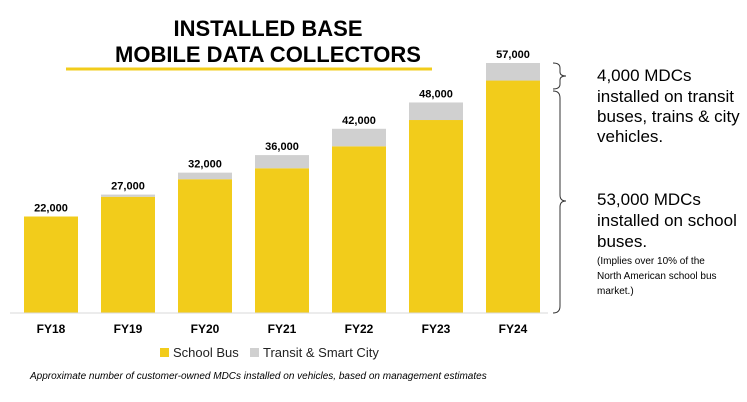 Image resolution: width=747 pixels, height=402 pixels. What do you see at coordinates (622, 241) in the screenshot?
I see `annotation-school-line-3: buses.` at bounding box center [622, 241].